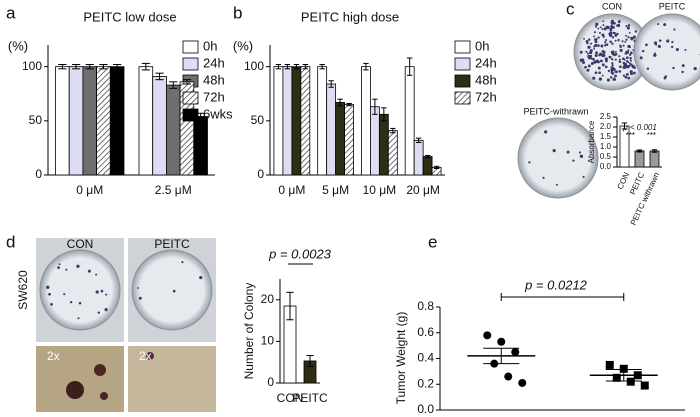 The height and width of the screenshot is (417, 700). Describe the element at coordinates (482, 45) in the screenshot. I see `legend-label: 0h` at that location.